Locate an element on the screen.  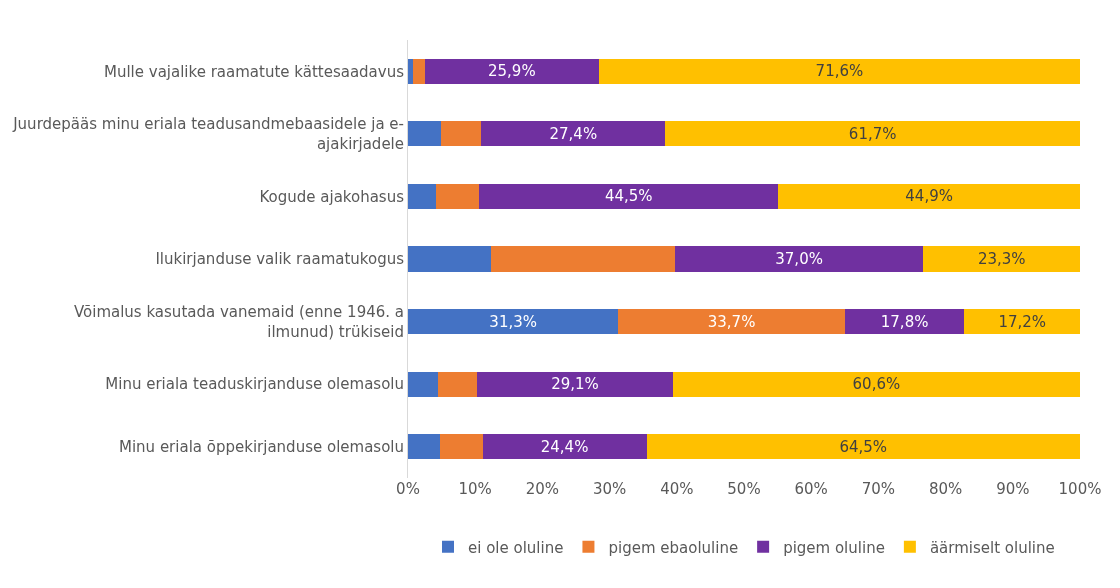
x-tick-label: 60% is located at coordinates (811, 489).